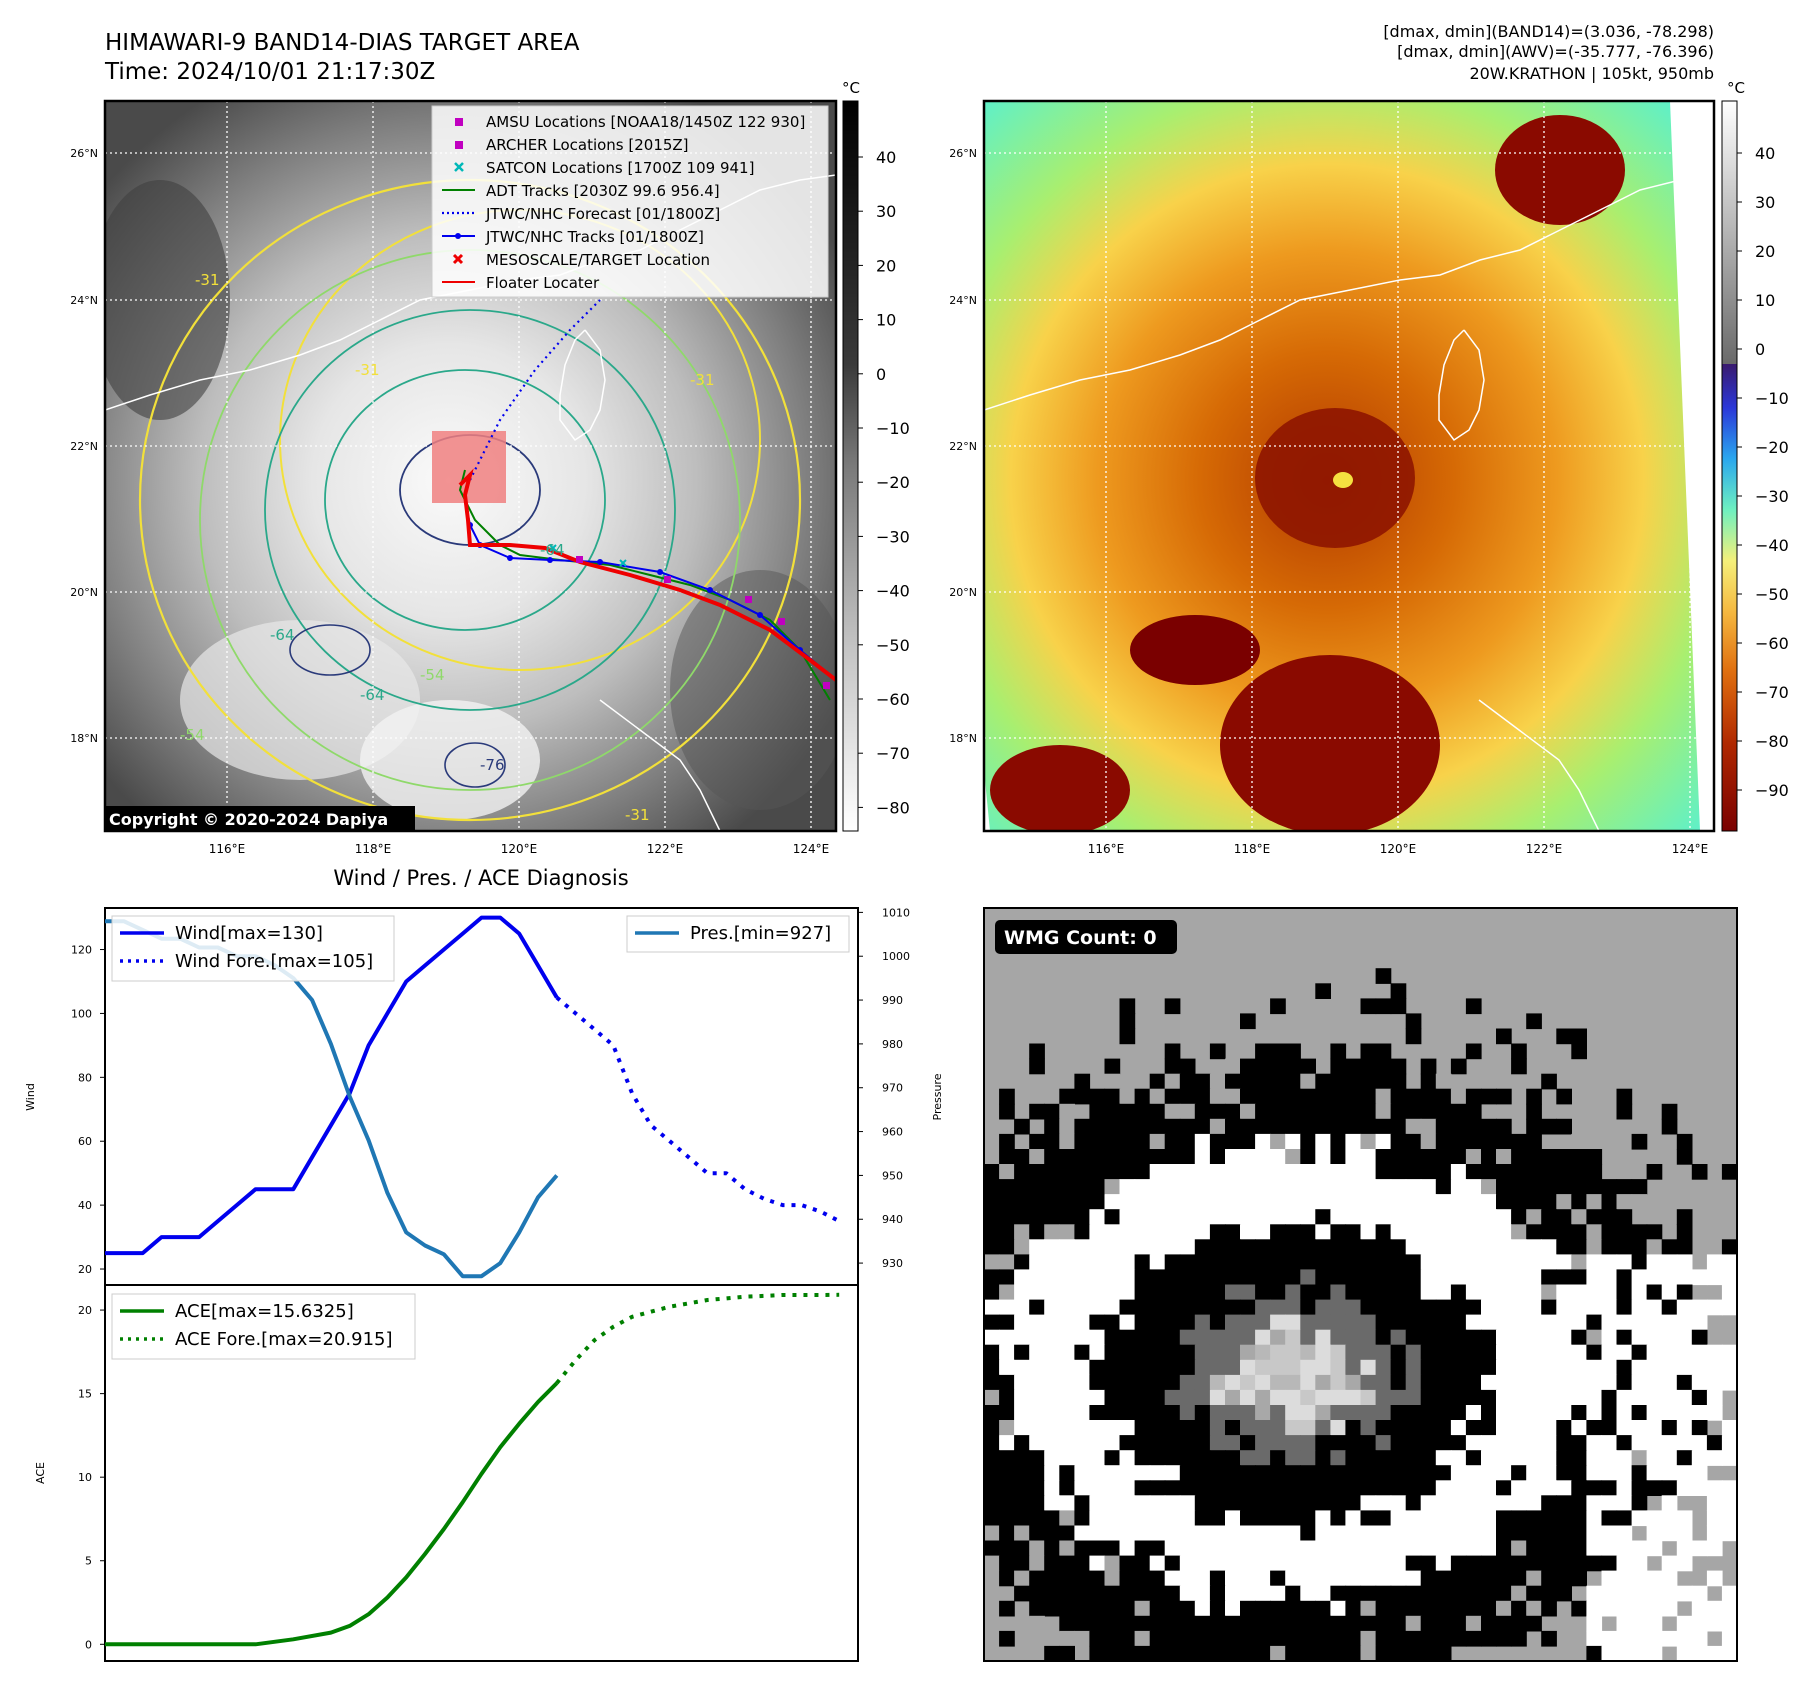 The height and width of the screenshot is (1690, 1797). What do you see at coordinates (645, 122) in the screenshot?
I see `legend-label: AMSU Locations [NOAA18/1450Z 122 930]` at bounding box center [645, 122].